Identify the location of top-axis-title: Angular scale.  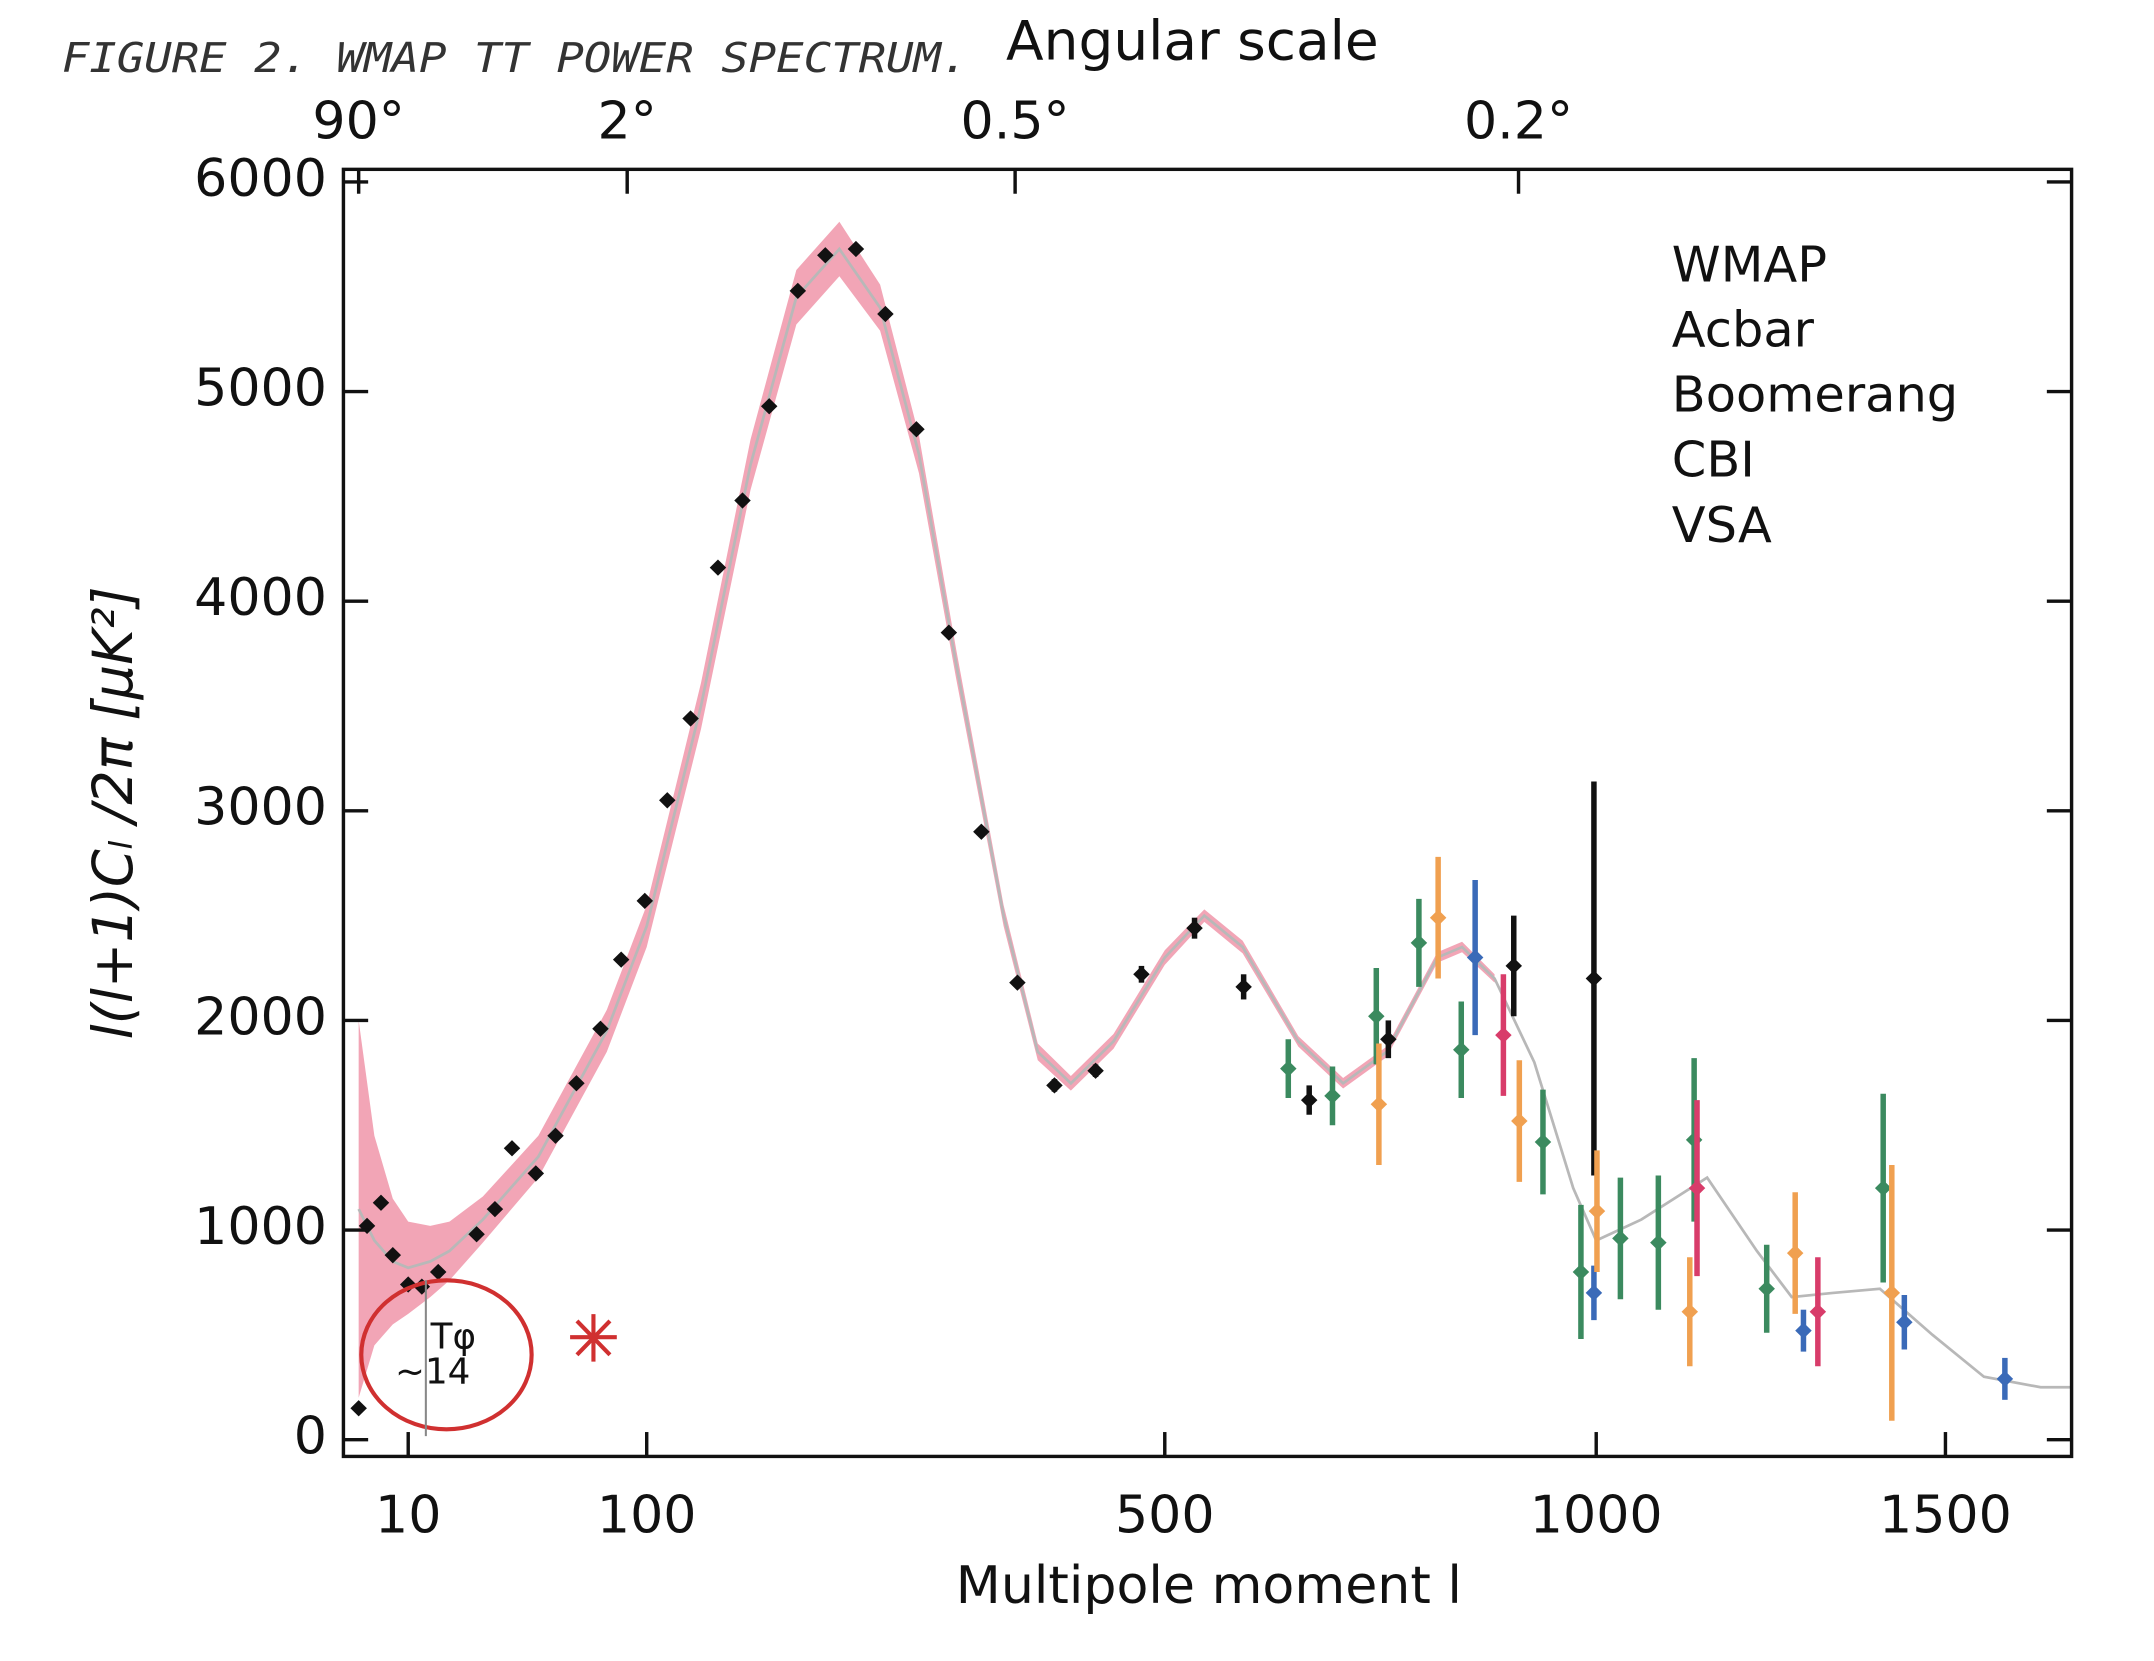
(1192, 41).